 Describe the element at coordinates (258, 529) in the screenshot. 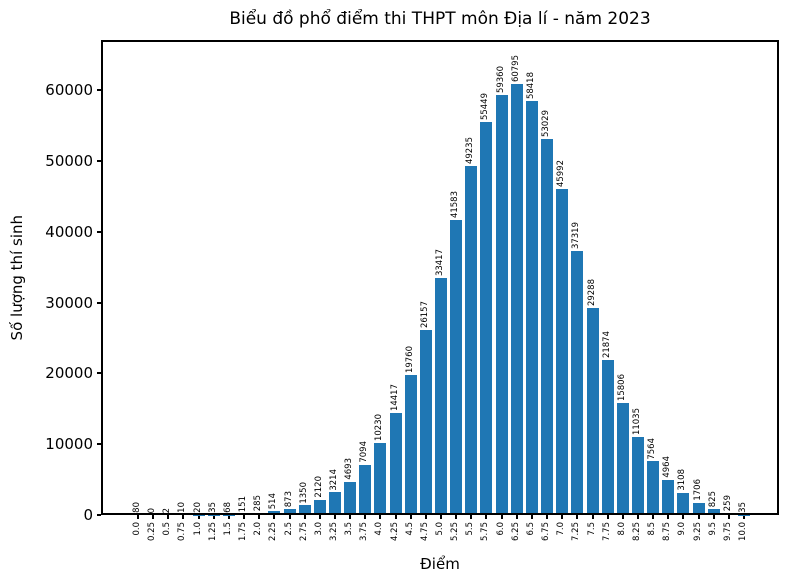

I see `x-tick-label: 2.0` at that location.